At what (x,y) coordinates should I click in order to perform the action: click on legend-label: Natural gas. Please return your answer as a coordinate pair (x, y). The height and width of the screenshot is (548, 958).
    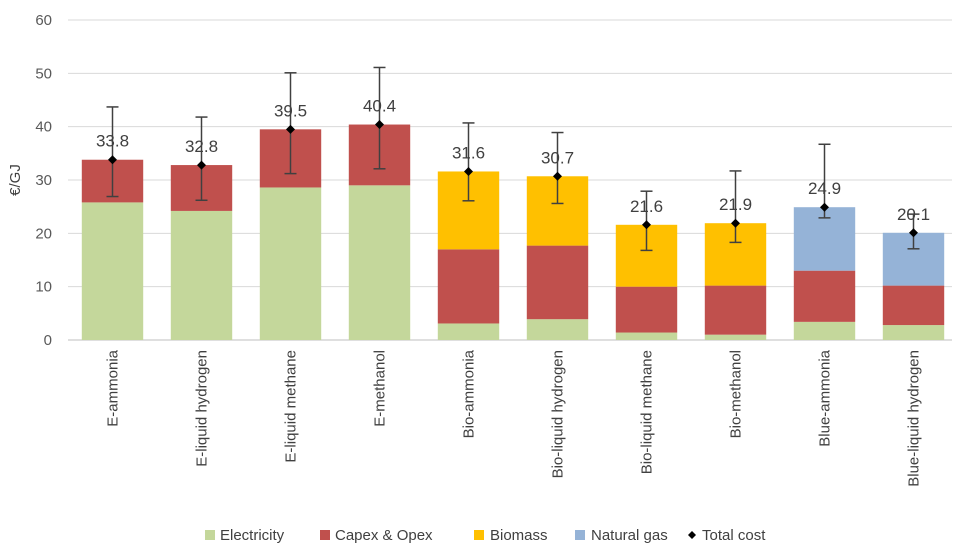
    Looking at the image, I should click on (629, 535).